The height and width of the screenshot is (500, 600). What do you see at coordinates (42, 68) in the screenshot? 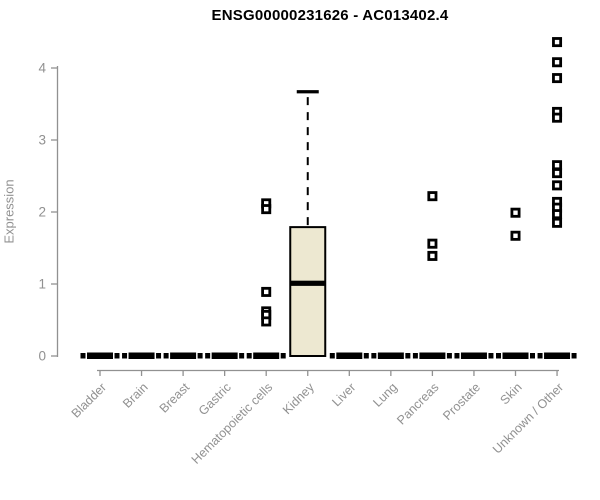
I see `y-tick-label: 4` at bounding box center [42, 68].